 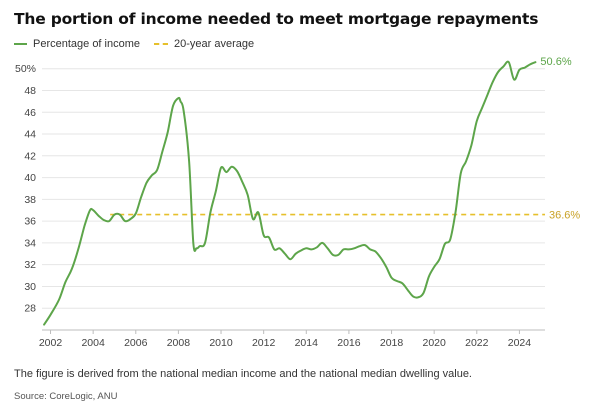 I want to click on legend-item-series: Percentage of income, so click(x=77, y=44).